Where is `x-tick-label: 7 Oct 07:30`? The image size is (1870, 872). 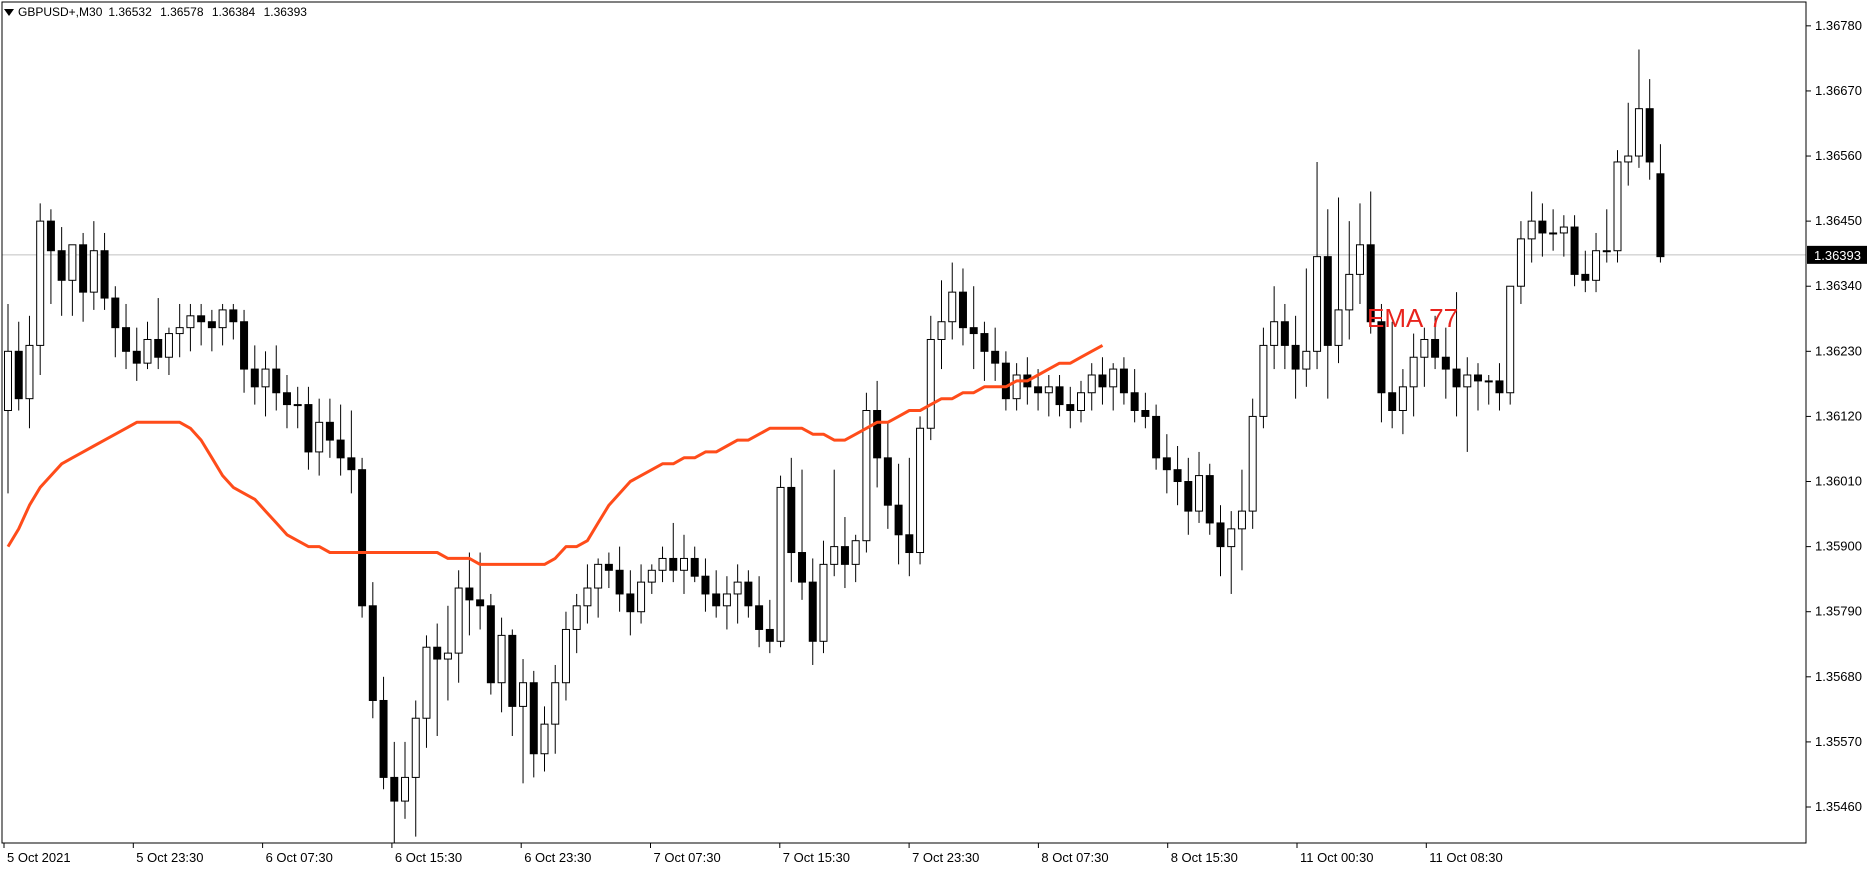 x-tick-label: 7 Oct 07:30 is located at coordinates (687, 857).